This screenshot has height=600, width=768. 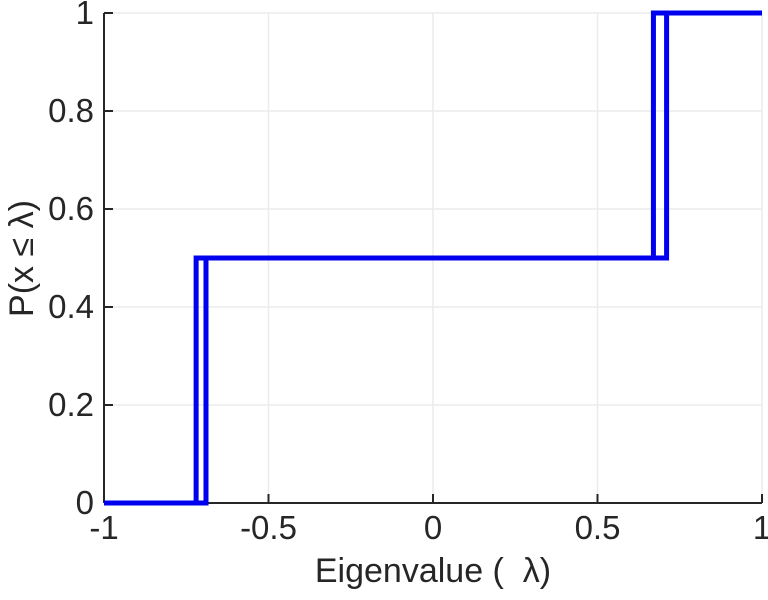 What do you see at coordinates (104, 527) in the screenshot?
I see `x-tick-label: -1` at bounding box center [104, 527].